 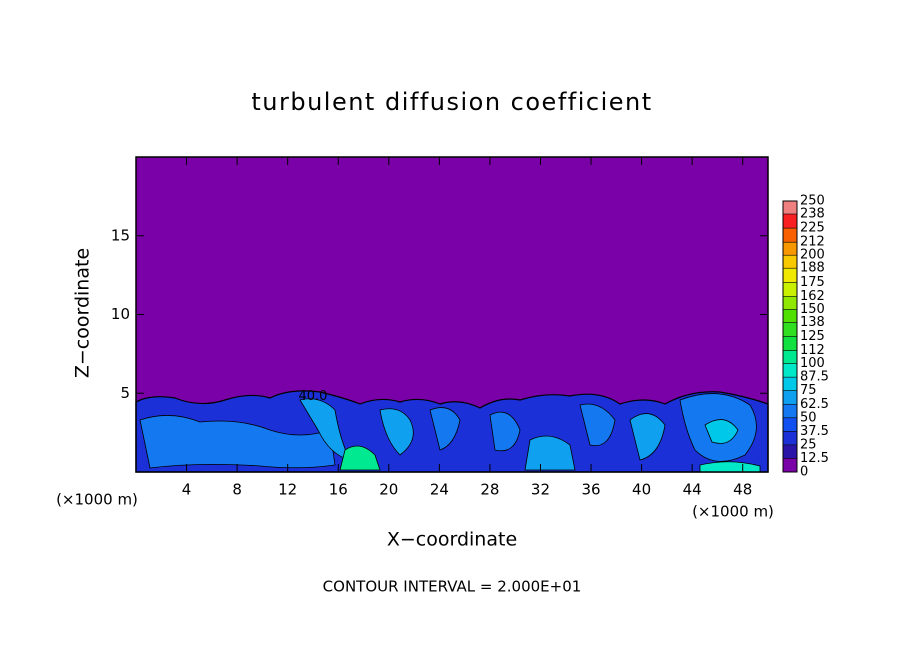 I want to click on colorbar-label: 0, so click(x=804, y=472).